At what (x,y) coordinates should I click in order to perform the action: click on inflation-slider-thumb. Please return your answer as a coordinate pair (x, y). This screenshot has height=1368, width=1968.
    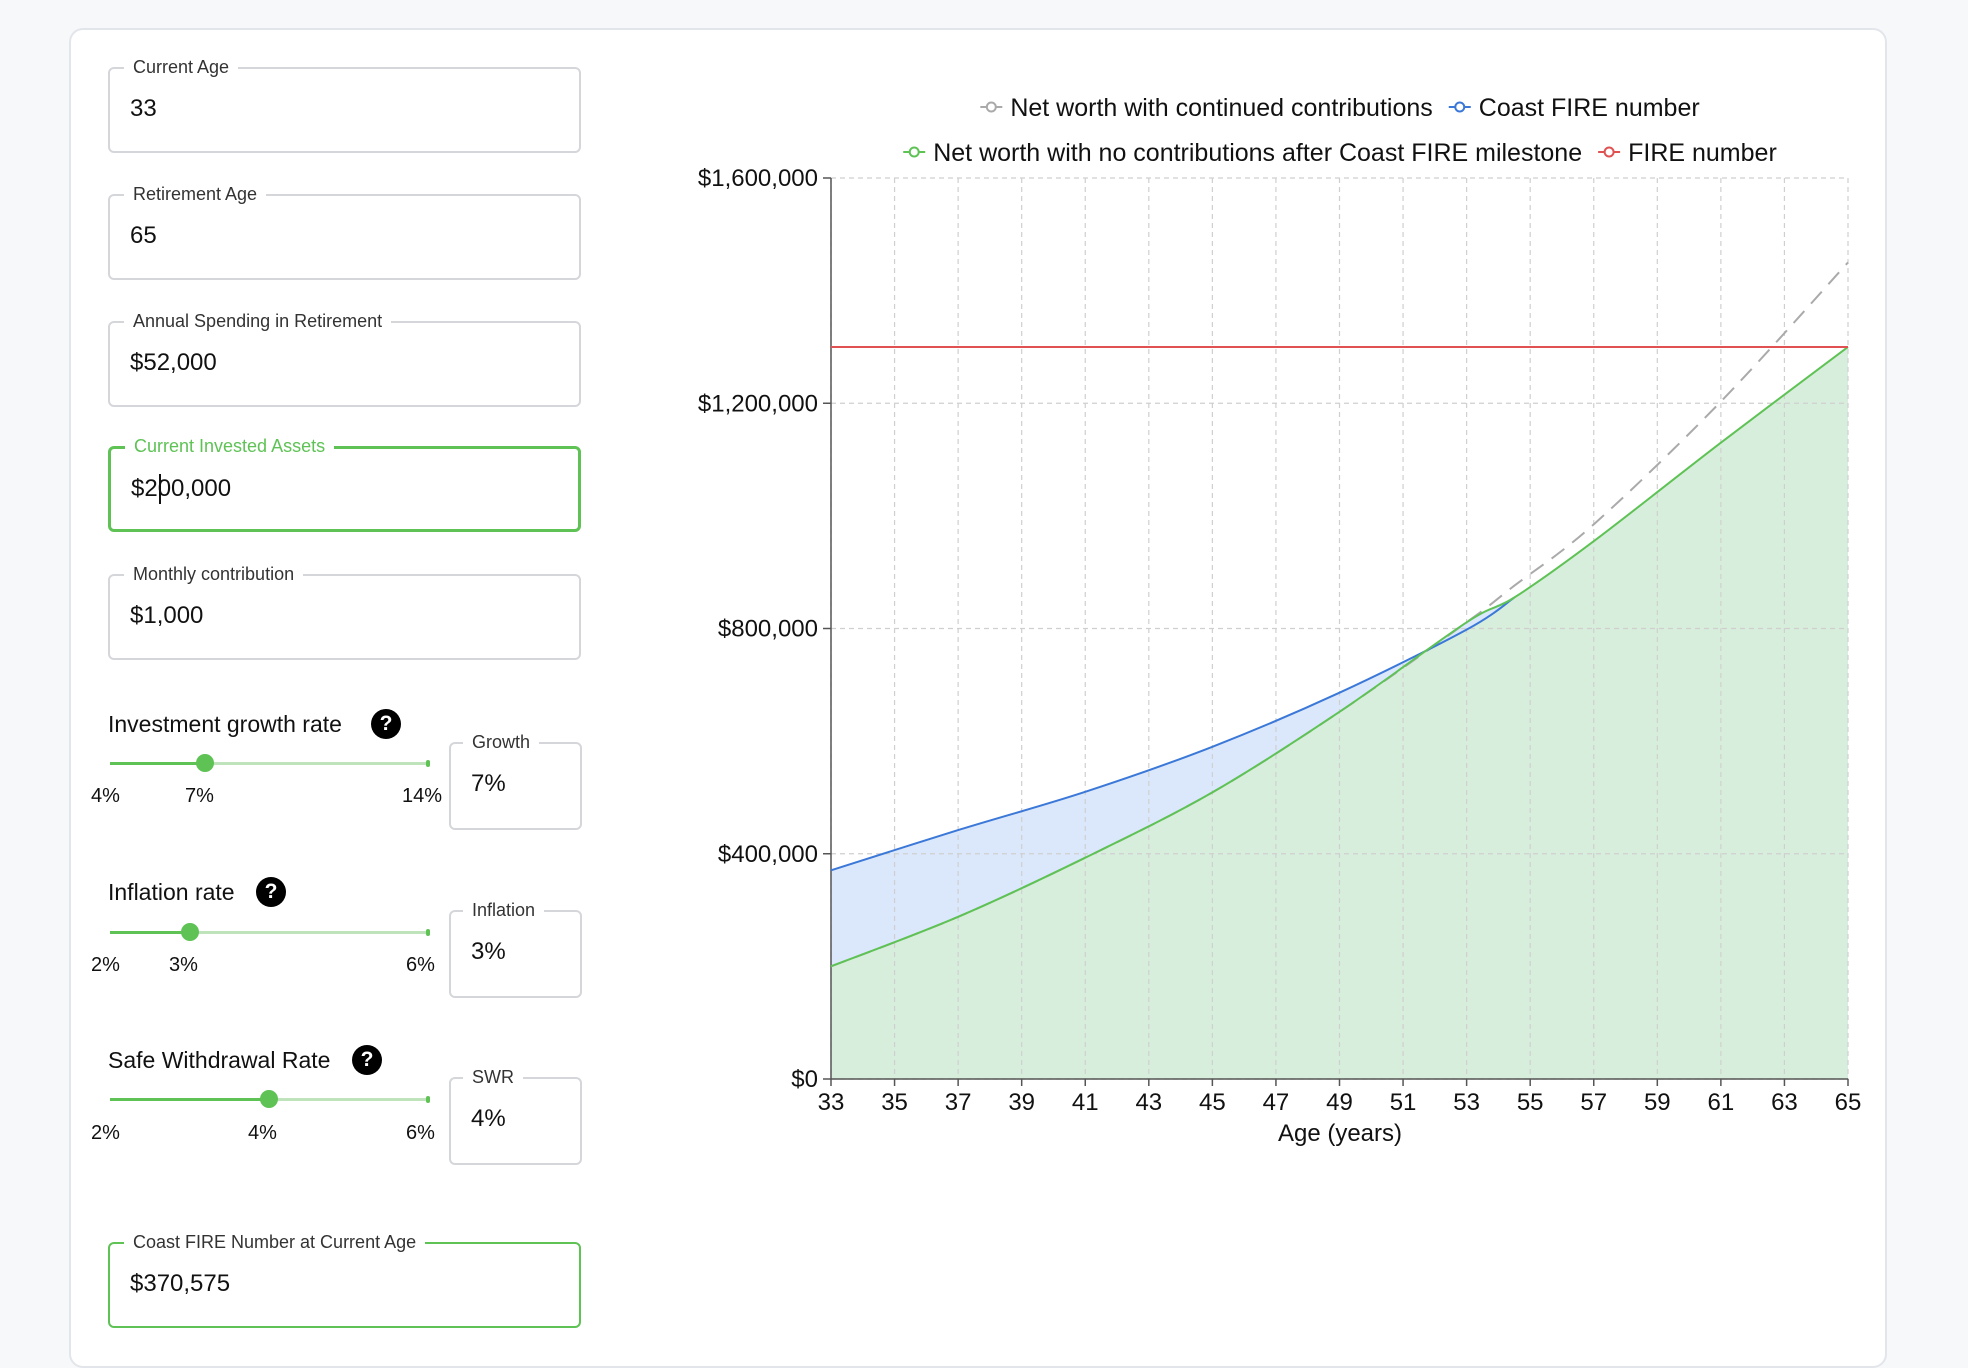
    Looking at the image, I should click on (189, 932).